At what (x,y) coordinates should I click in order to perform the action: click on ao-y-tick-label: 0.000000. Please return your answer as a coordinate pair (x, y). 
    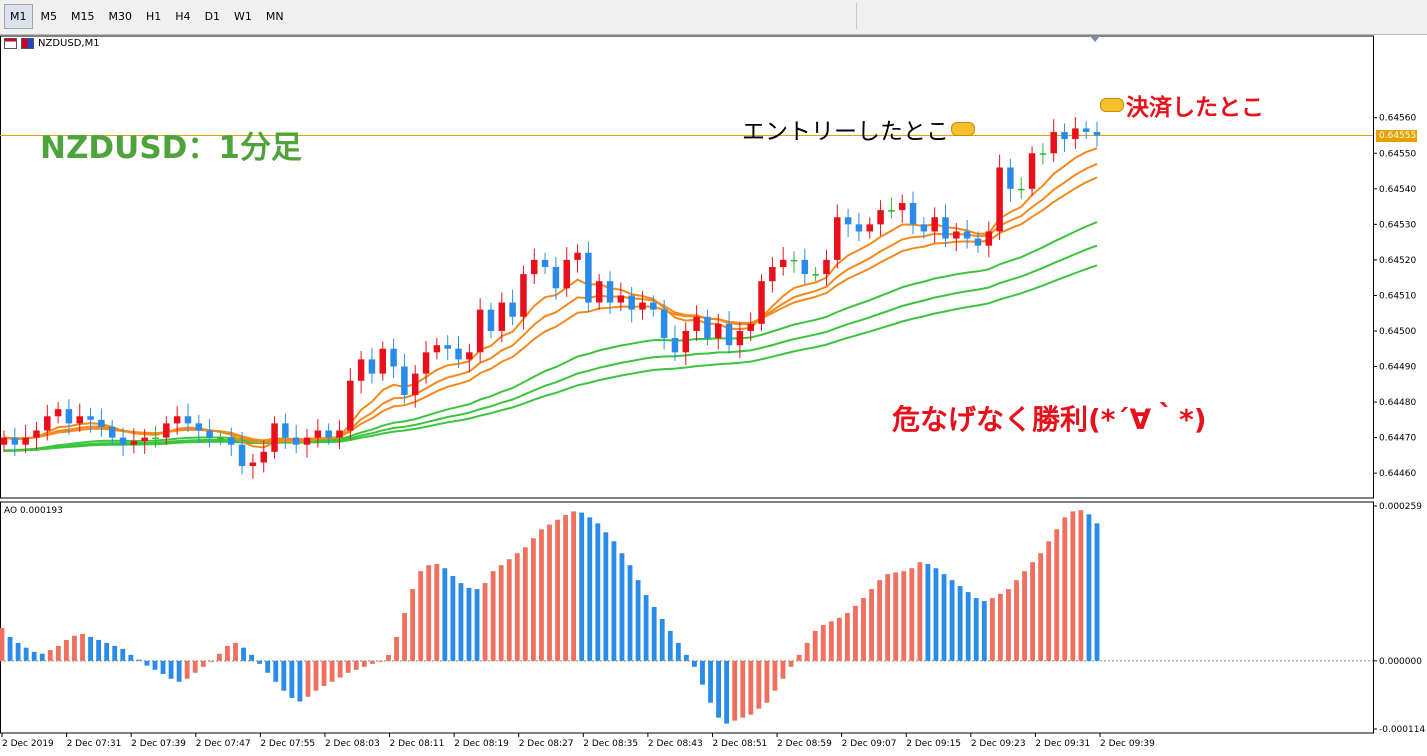
    Looking at the image, I should click on (1400, 662).